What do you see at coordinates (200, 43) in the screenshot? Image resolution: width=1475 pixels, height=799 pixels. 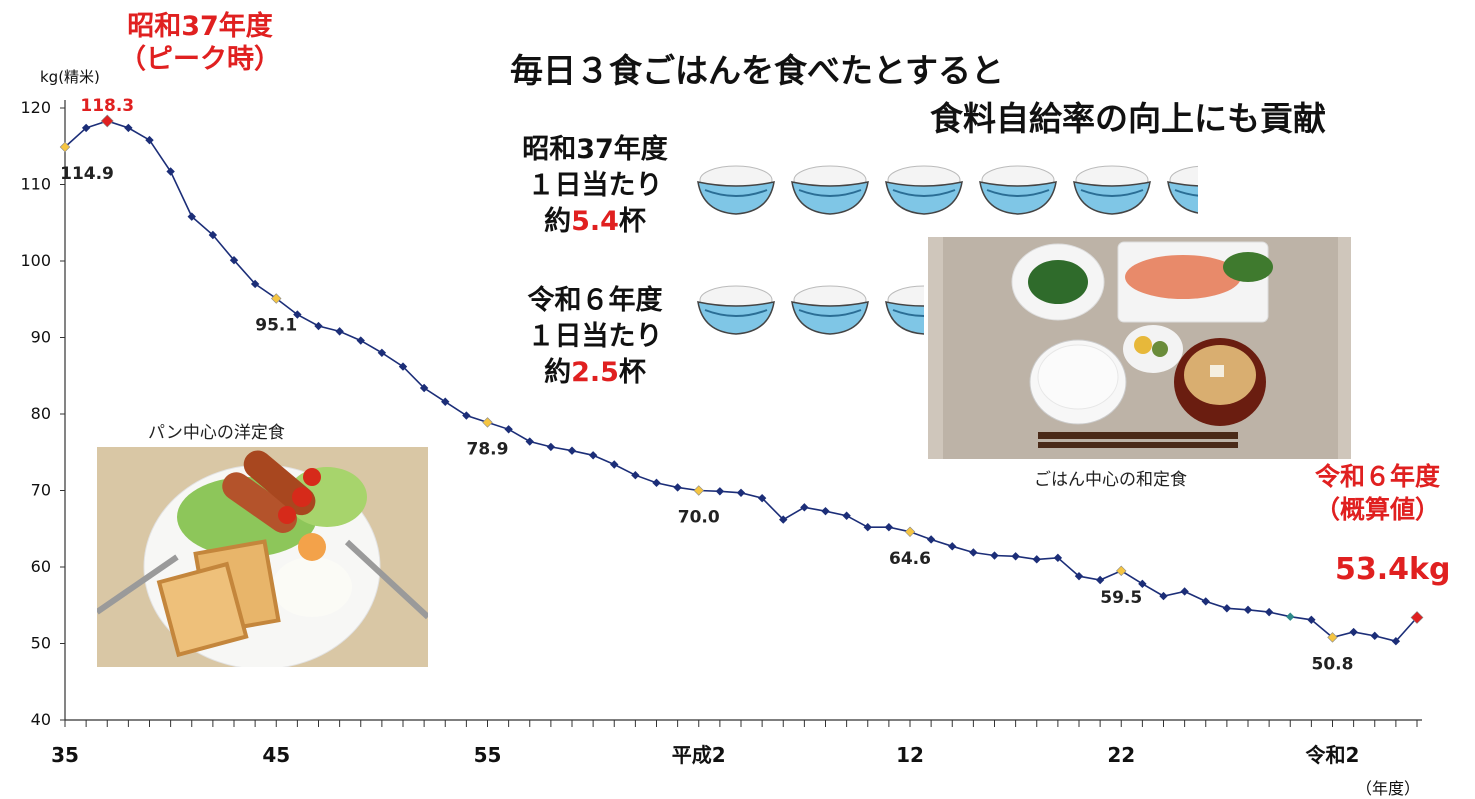 I see `peak-label: 昭和37年度 （ピーク時）` at bounding box center [200, 43].